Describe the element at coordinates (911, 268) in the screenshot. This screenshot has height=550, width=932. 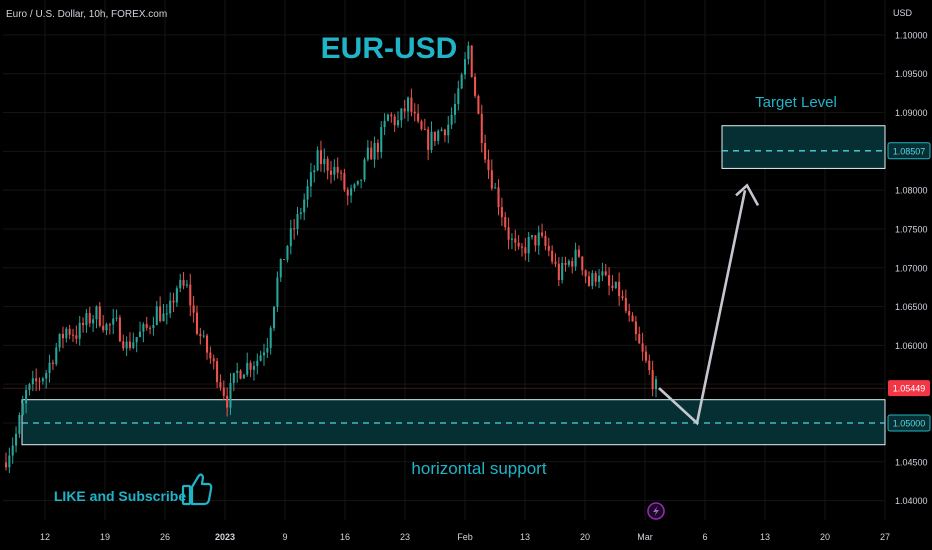
I see `y-tick-label: 1.07000` at that location.